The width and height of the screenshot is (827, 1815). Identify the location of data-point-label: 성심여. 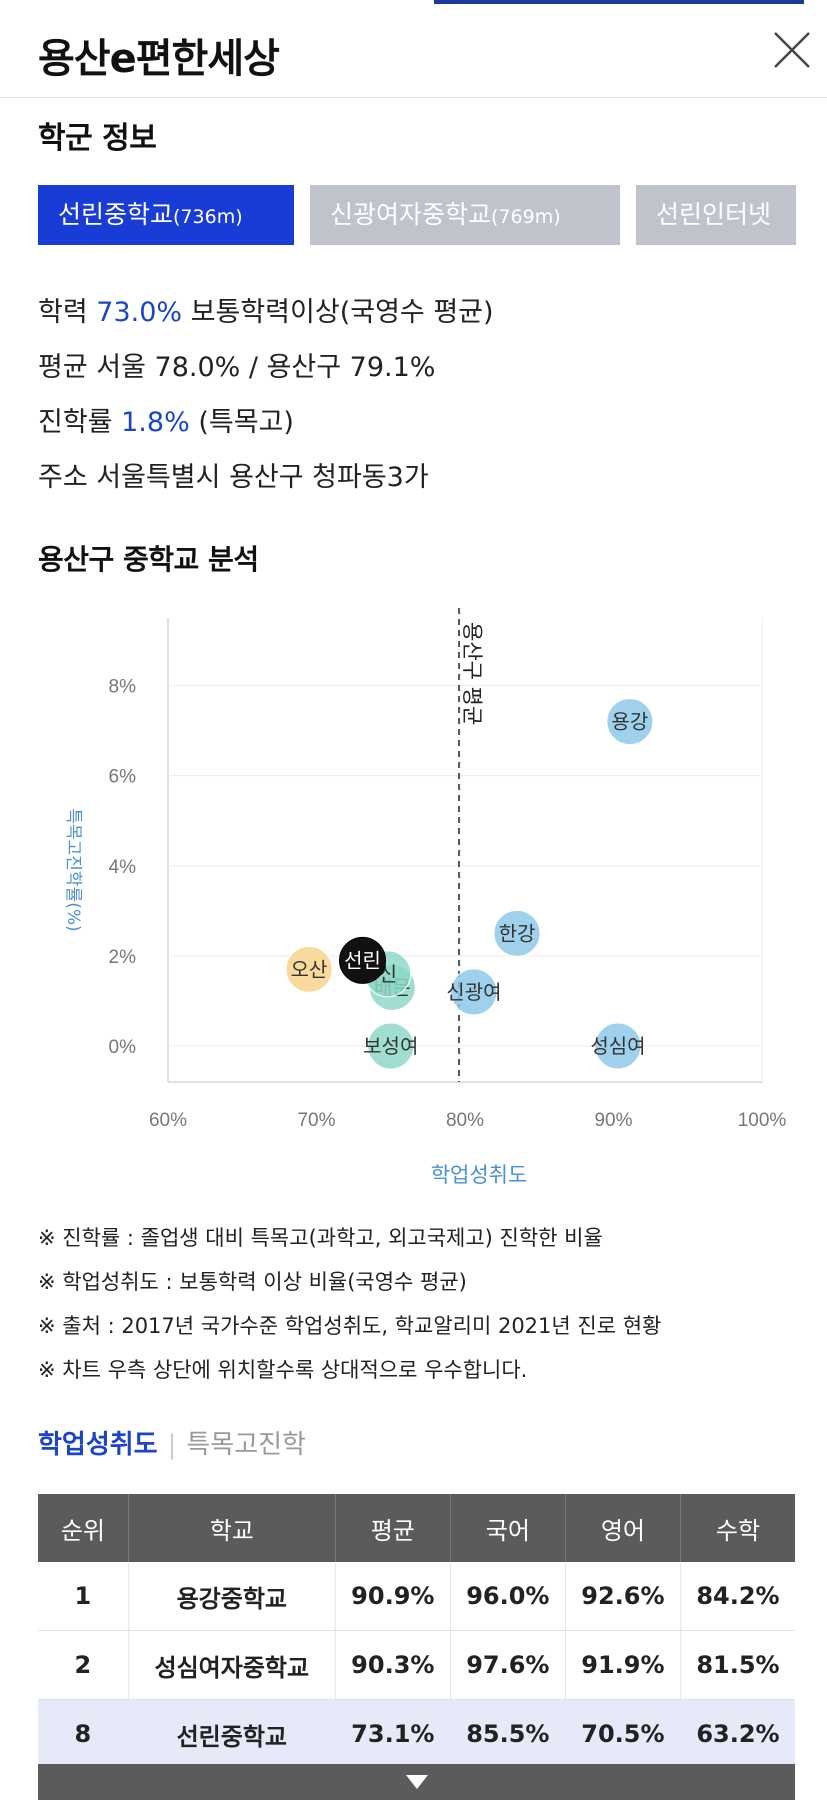
(617, 1046).